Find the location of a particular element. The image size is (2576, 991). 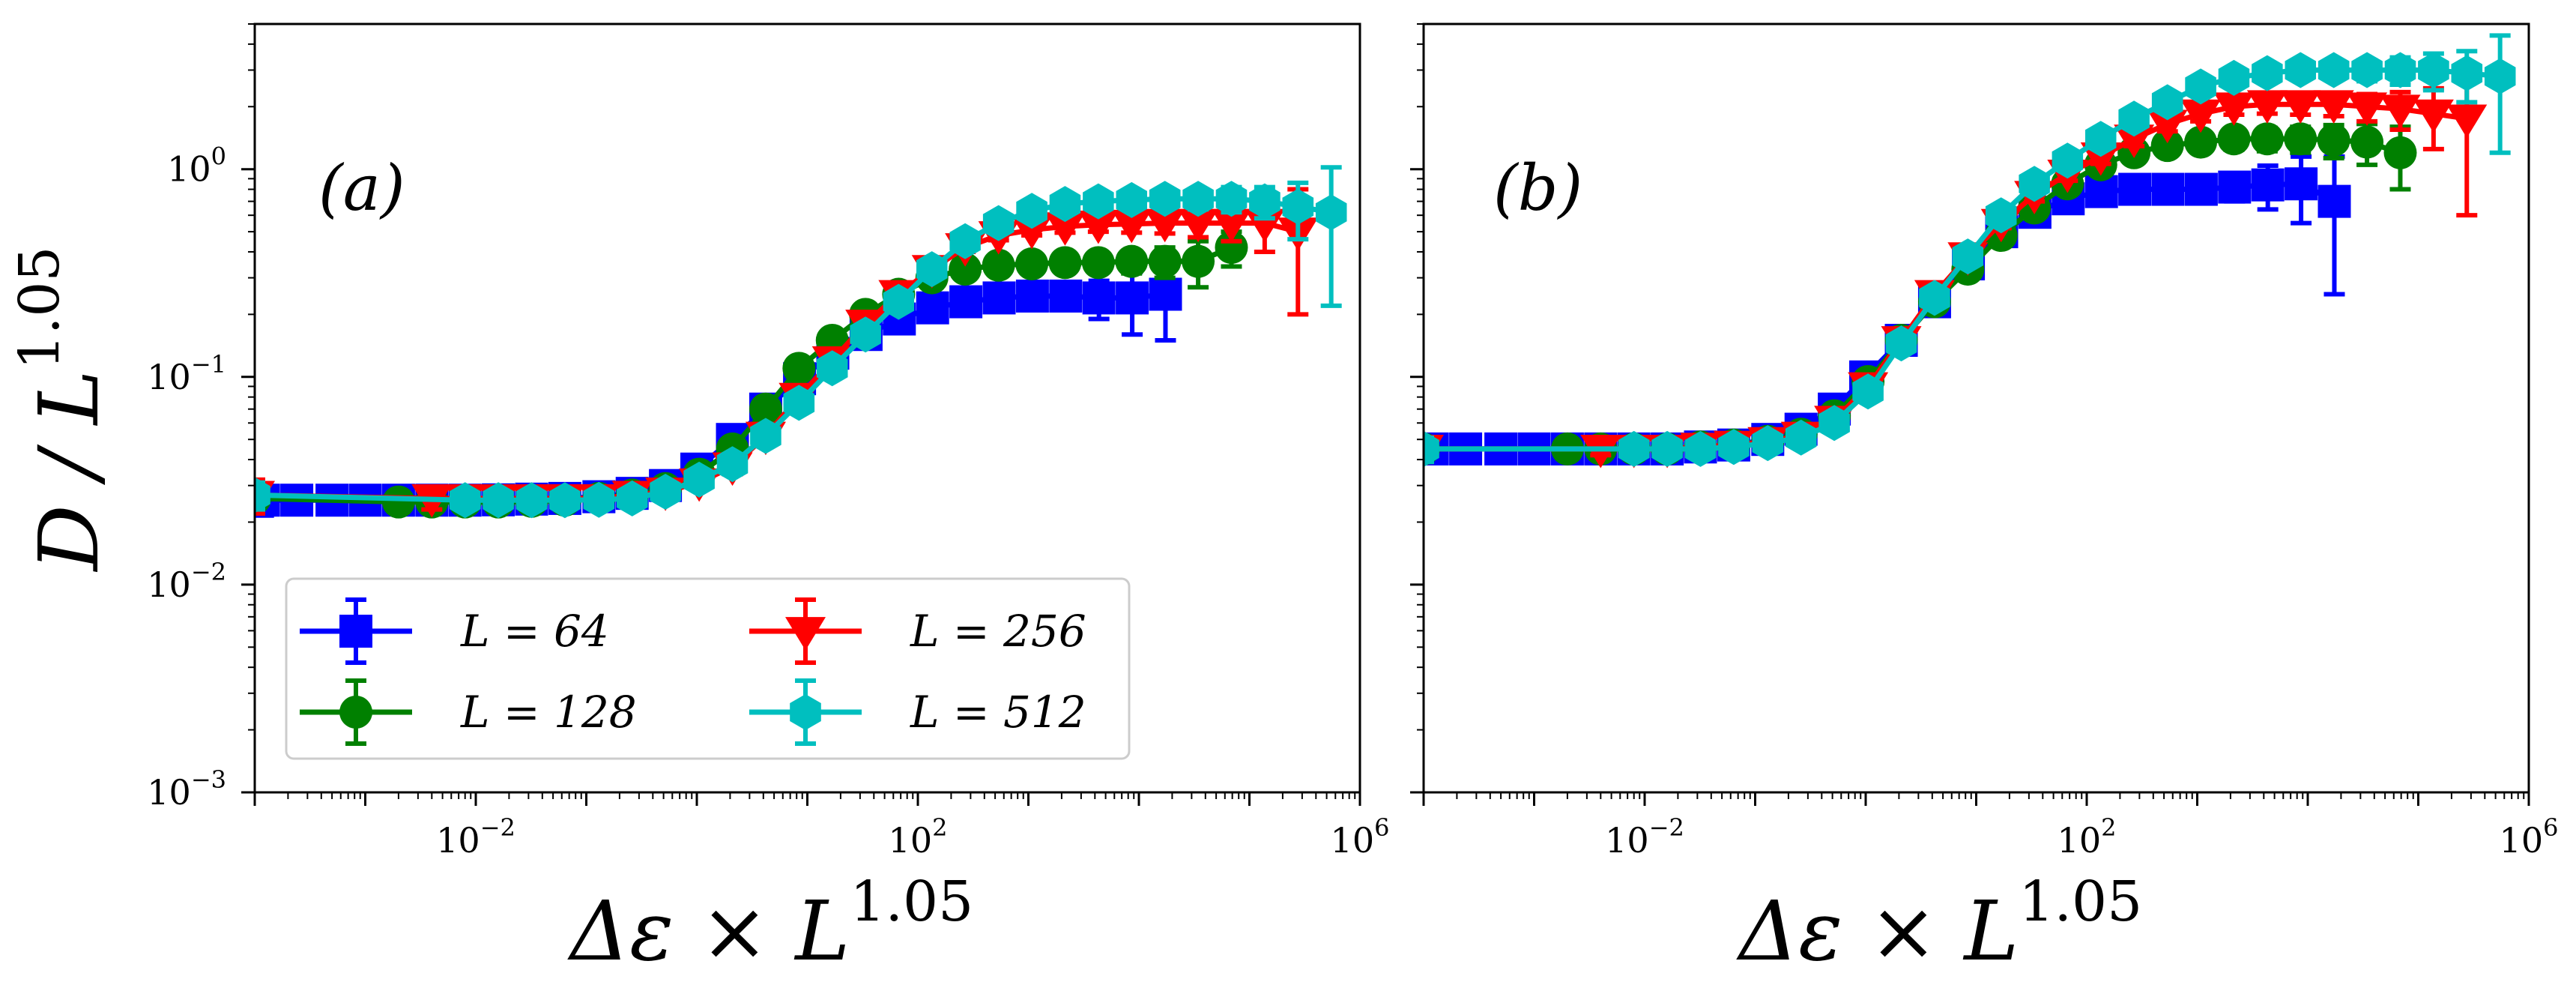

y-tick-label: 10⁻³ is located at coordinates (186, 789).